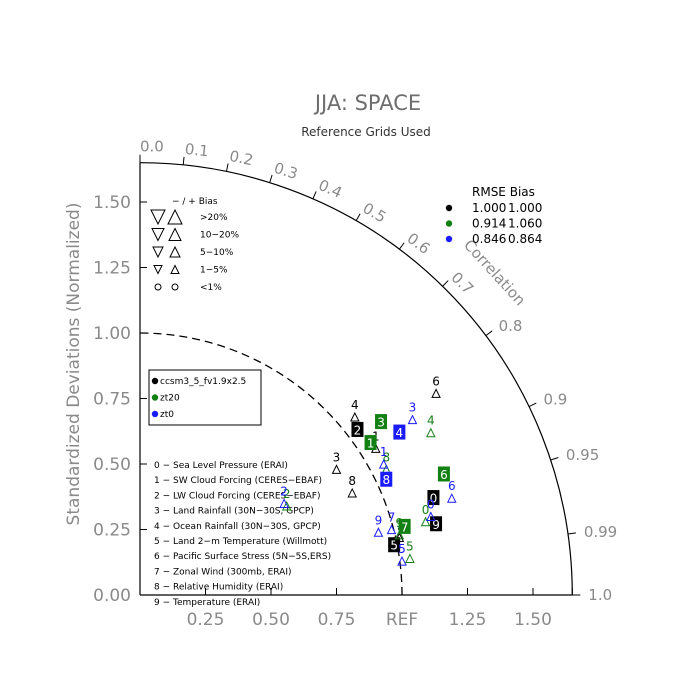 The image size is (700, 700). What do you see at coordinates (207, 603) in the screenshot?
I see `variable-legend-label: 9 − Temperature (ERAI)` at bounding box center [207, 603].